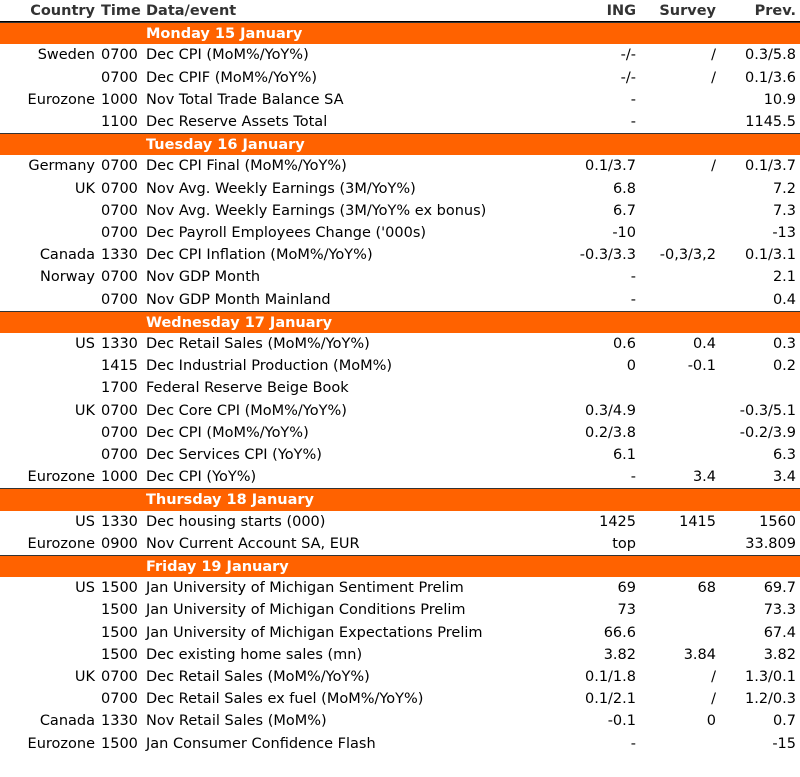 The height and width of the screenshot is (777, 800). Describe the element at coordinates (281, 188) in the screenshot. I see `event: Nov Avg. Weekly Earnings (3M/YoY%)` at that location.